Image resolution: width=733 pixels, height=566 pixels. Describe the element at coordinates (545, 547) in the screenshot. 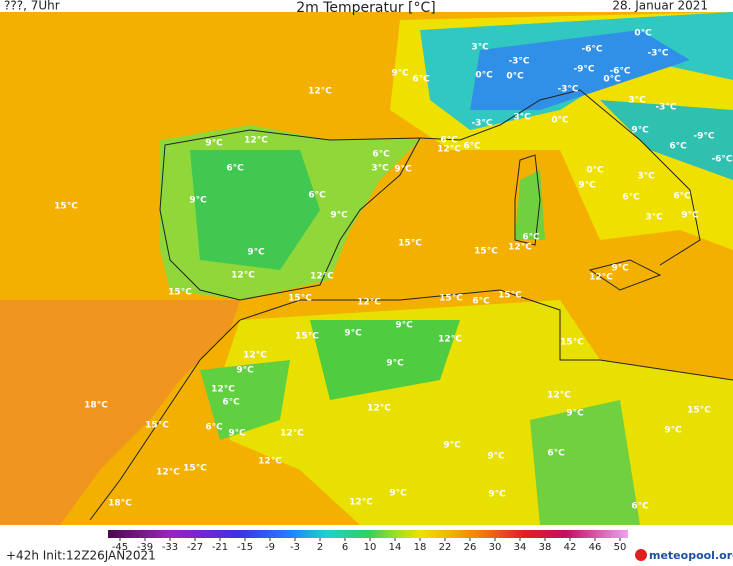

I see `tick-label: 38` at that location.